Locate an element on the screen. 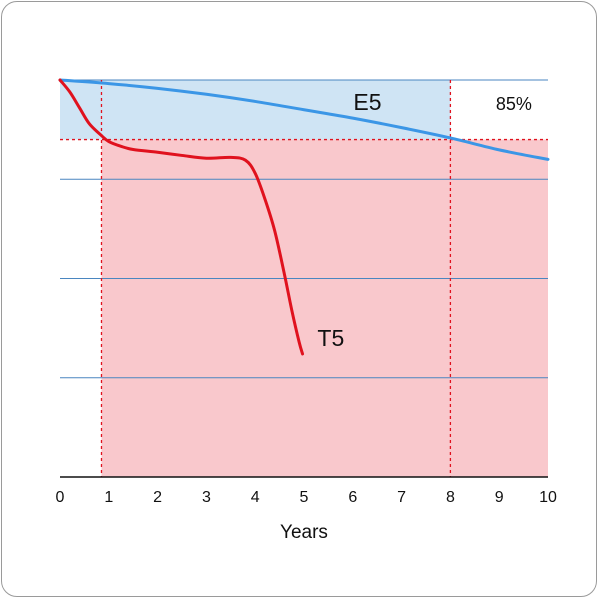 The height and width of the screenshot is (600, 600). x-tick-label: 9 is located at coordinates (499, 497).